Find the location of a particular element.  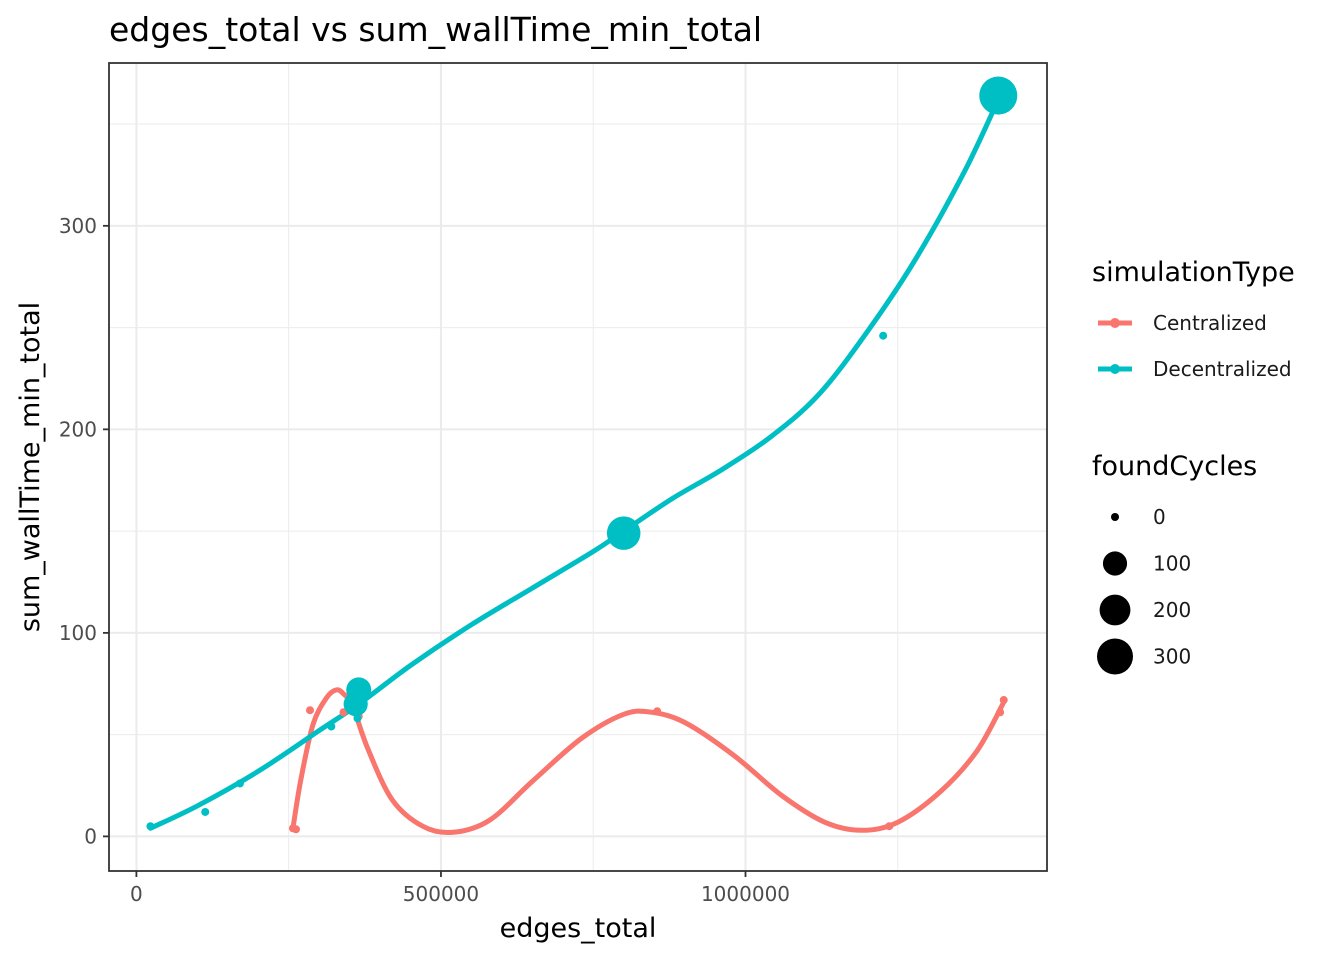

y-tick-label: 0 is located at coordinates (90, 836).